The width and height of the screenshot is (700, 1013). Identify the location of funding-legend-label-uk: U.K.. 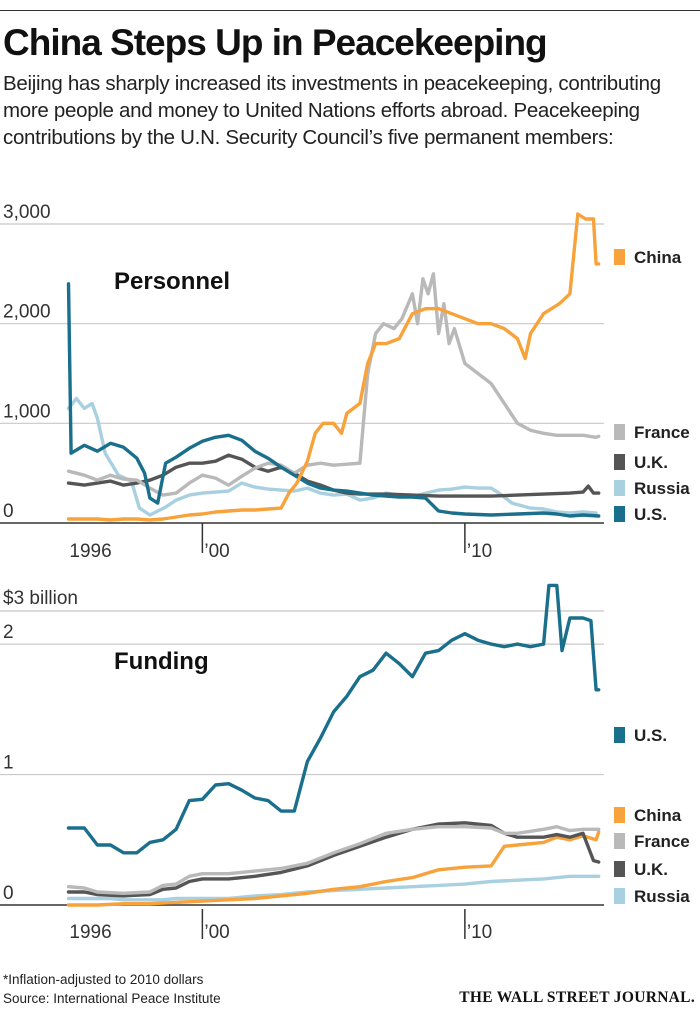
(651, 869).